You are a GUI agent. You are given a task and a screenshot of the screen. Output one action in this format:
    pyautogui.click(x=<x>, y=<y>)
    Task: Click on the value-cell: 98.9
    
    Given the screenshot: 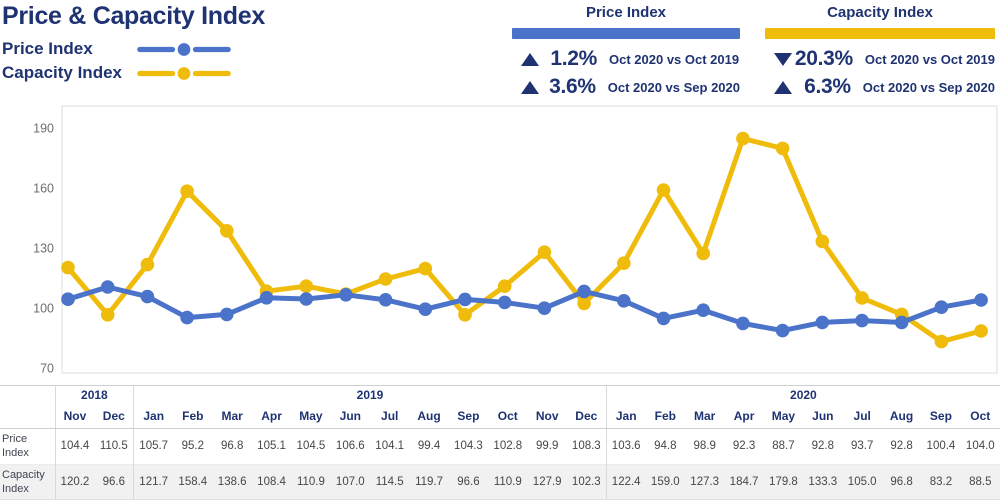 What is the action you would take?
    pyautogui.click(x=704, y=446)
    